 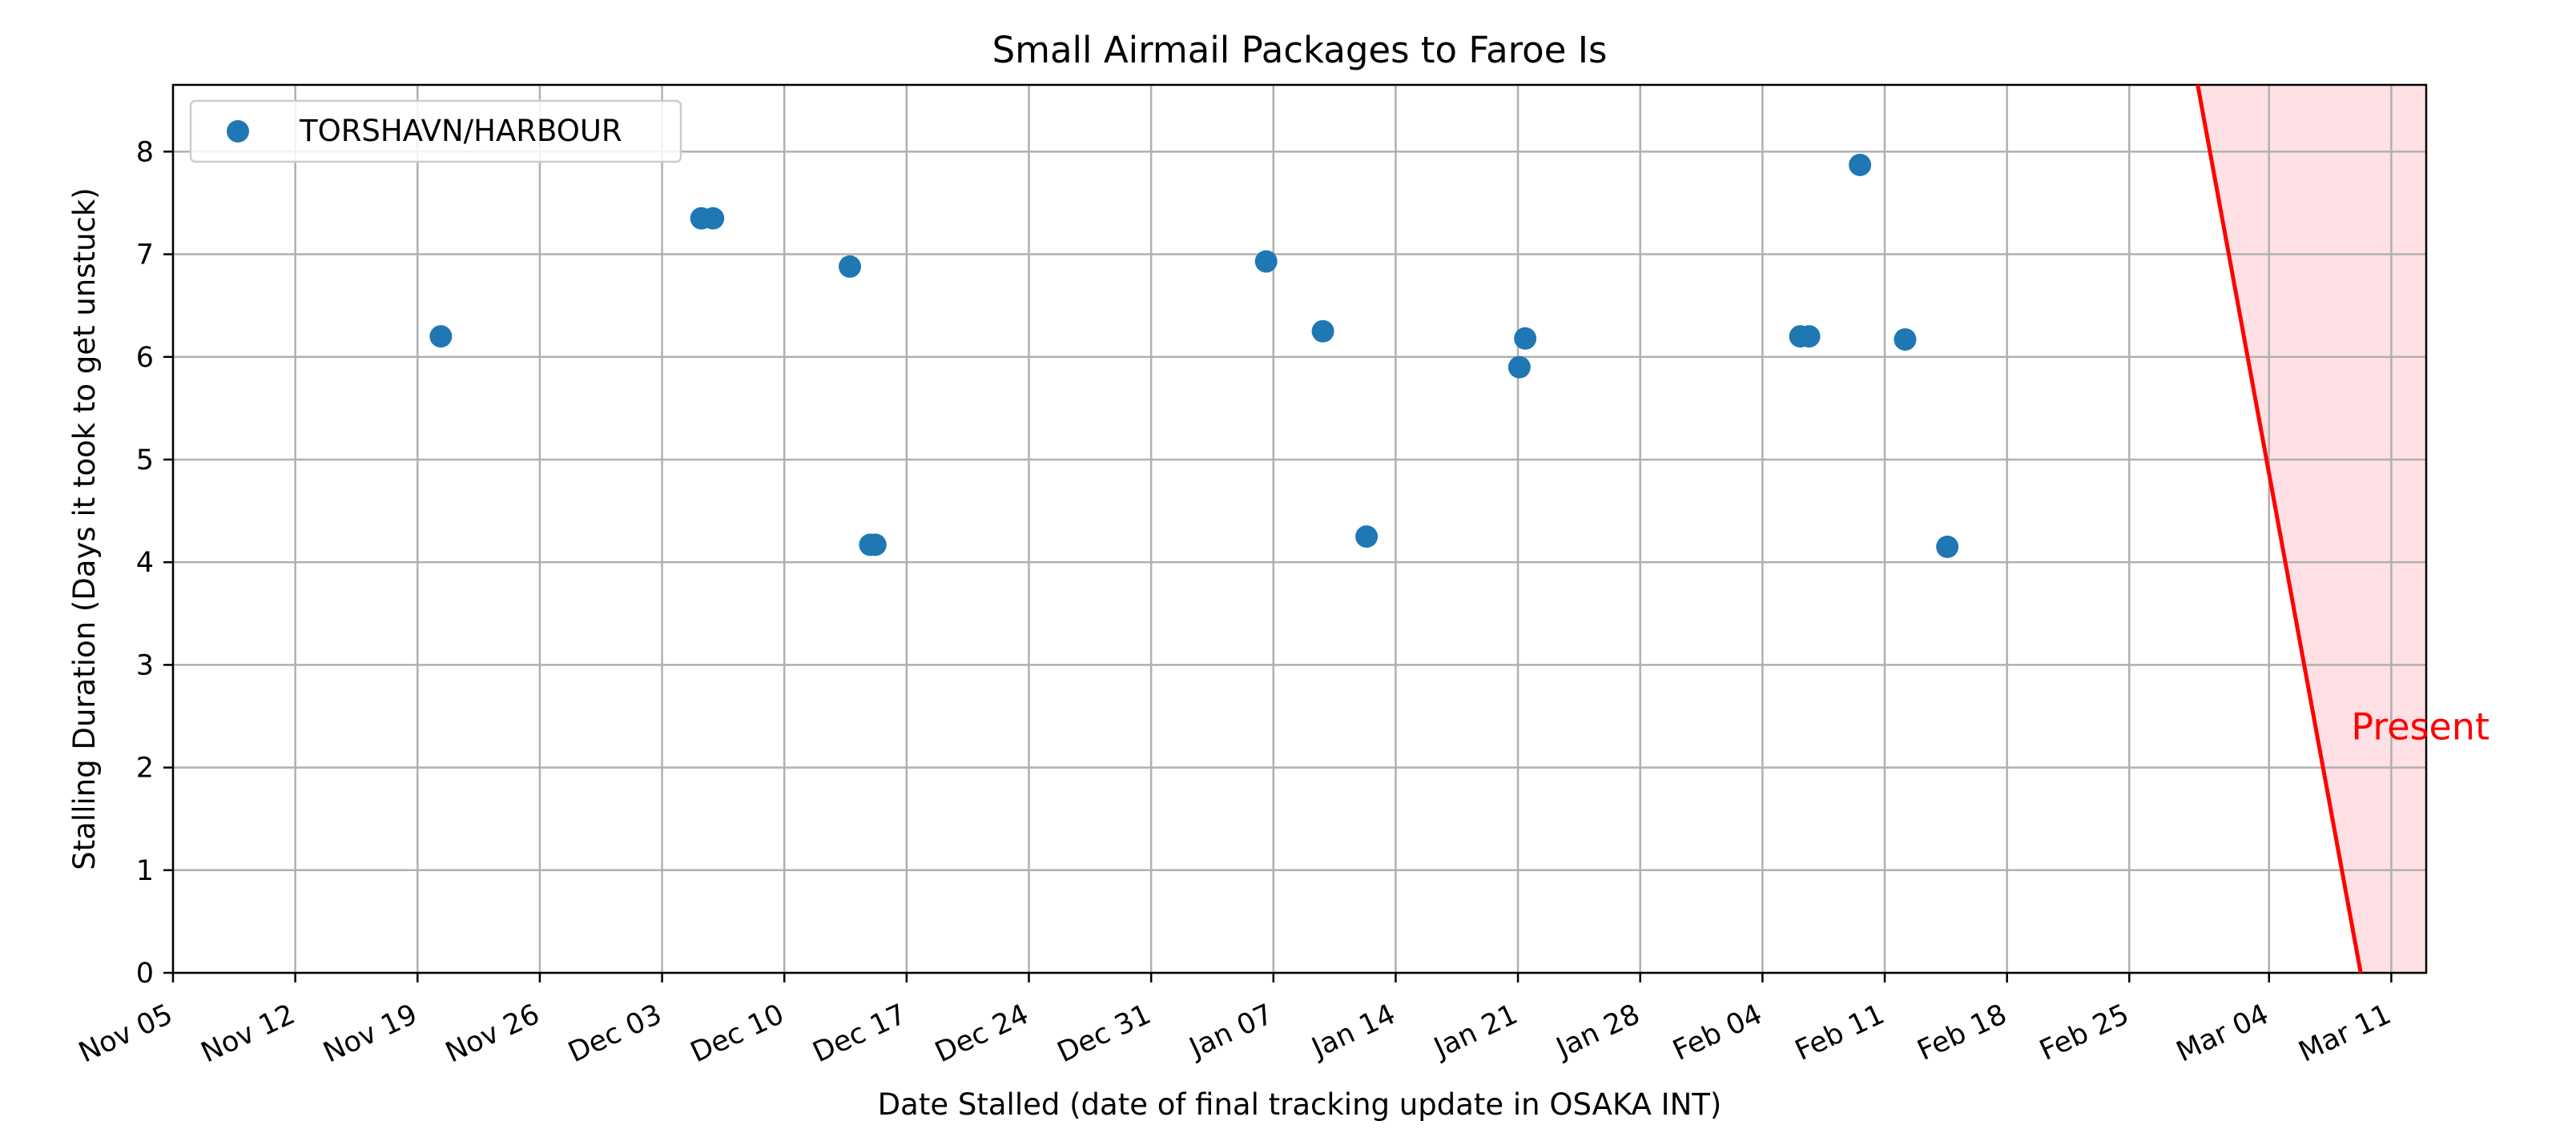 I want to click on x-tick-label: Nov 26, so click(x=492, y=1034).